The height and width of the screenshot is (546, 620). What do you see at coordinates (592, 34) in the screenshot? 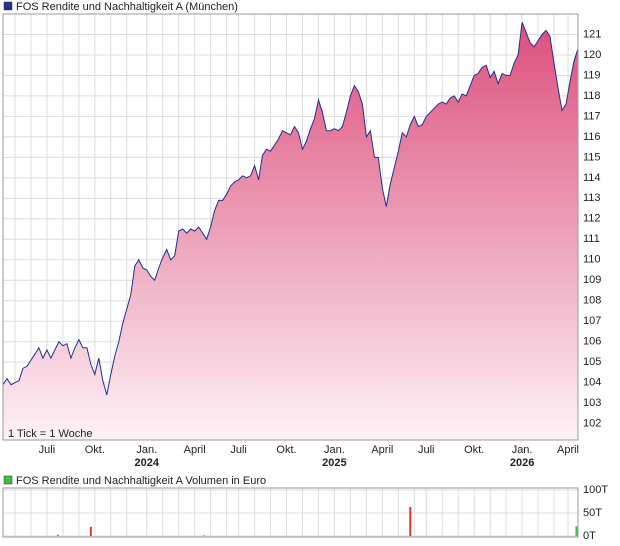
I see `y-tick-label: 121` at bounding box center [592, 34].